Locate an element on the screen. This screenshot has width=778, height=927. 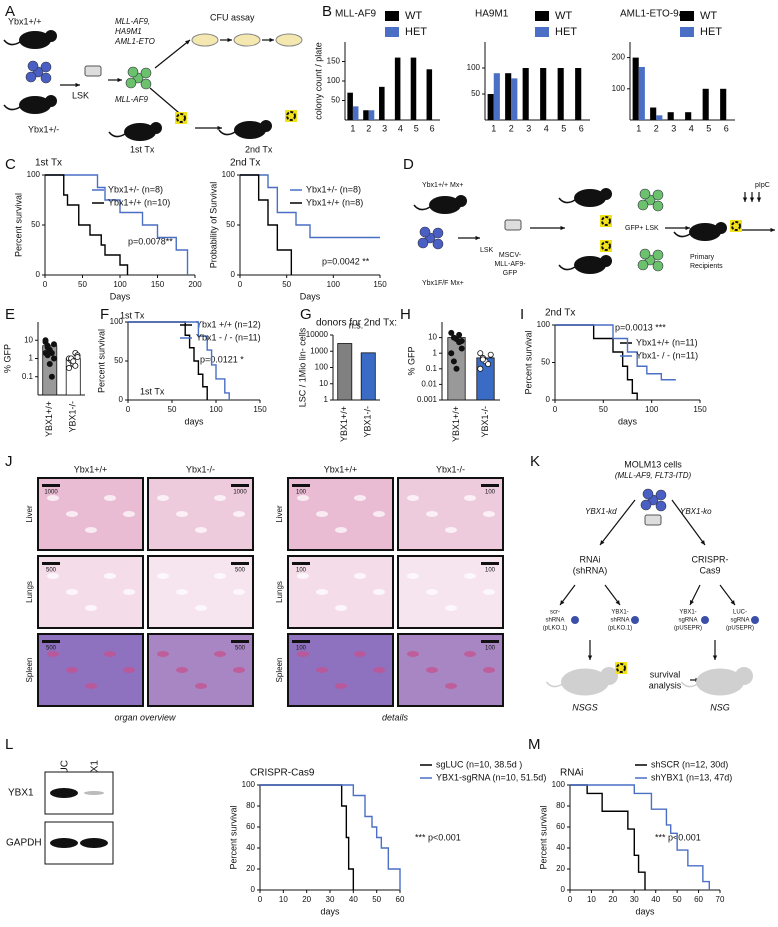
legend-label: shSCR (n=12, 30d) is located at coordinates (689, 764).